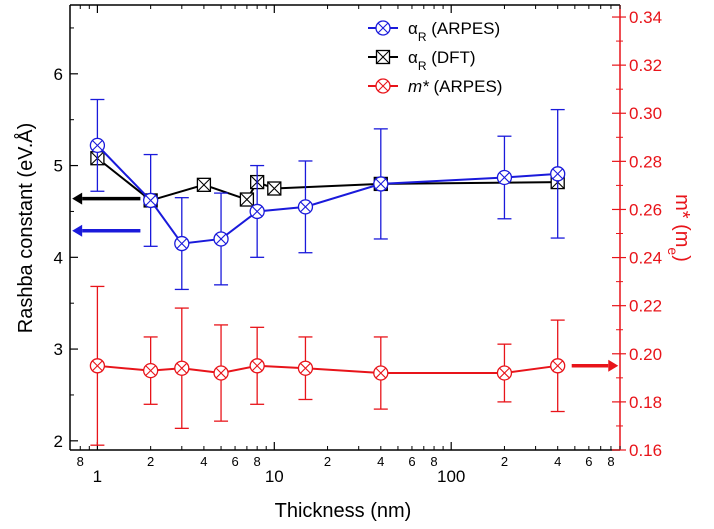 This screenshot has height=529, width=714. What do you see at coordinates (58, 74) in the screenshot?
I see `y-tick-label: 6` at bounding box center [58, 74].